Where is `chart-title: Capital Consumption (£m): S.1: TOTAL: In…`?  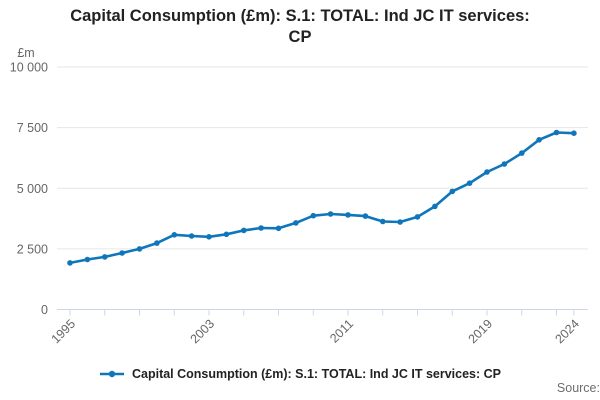 chart-title: Capital Consumption (£m): S.1: TOTAL: In… is located at coordinates (300, 27).